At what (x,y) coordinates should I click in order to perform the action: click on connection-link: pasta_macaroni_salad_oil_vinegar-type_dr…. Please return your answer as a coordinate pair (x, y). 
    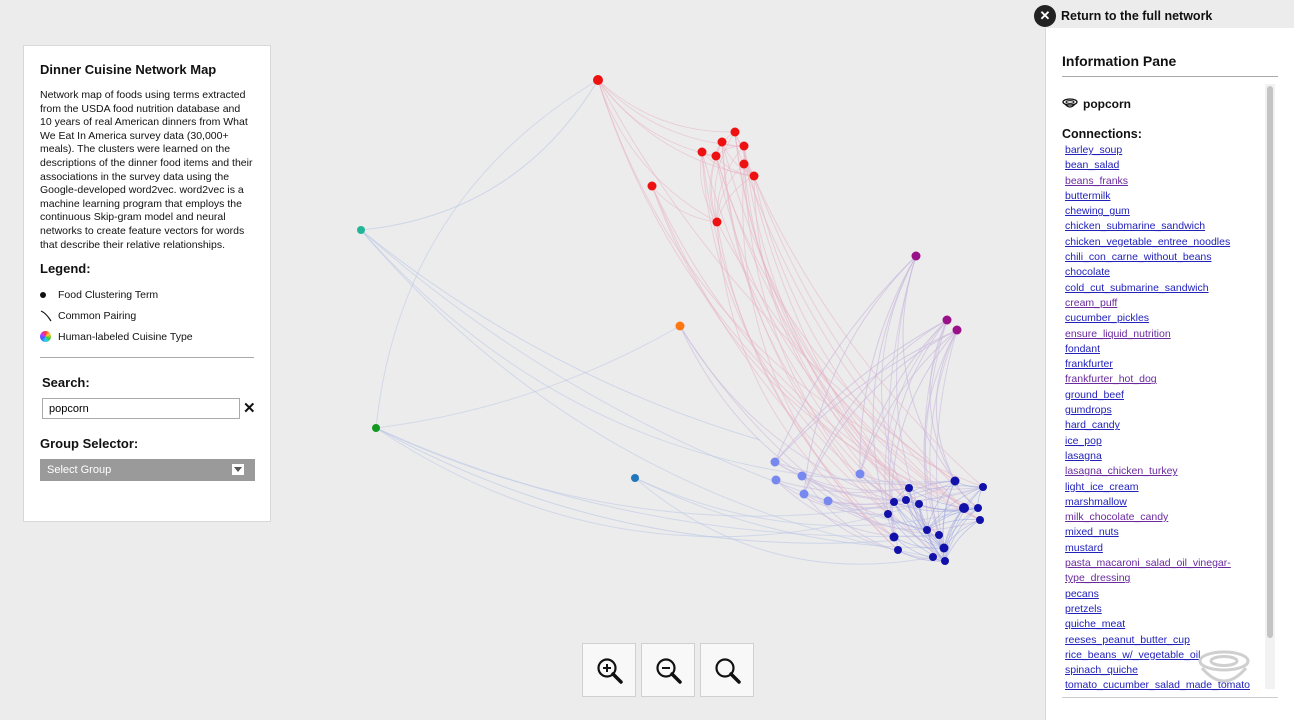
    Looking at the image, I should click on (1148, 571).